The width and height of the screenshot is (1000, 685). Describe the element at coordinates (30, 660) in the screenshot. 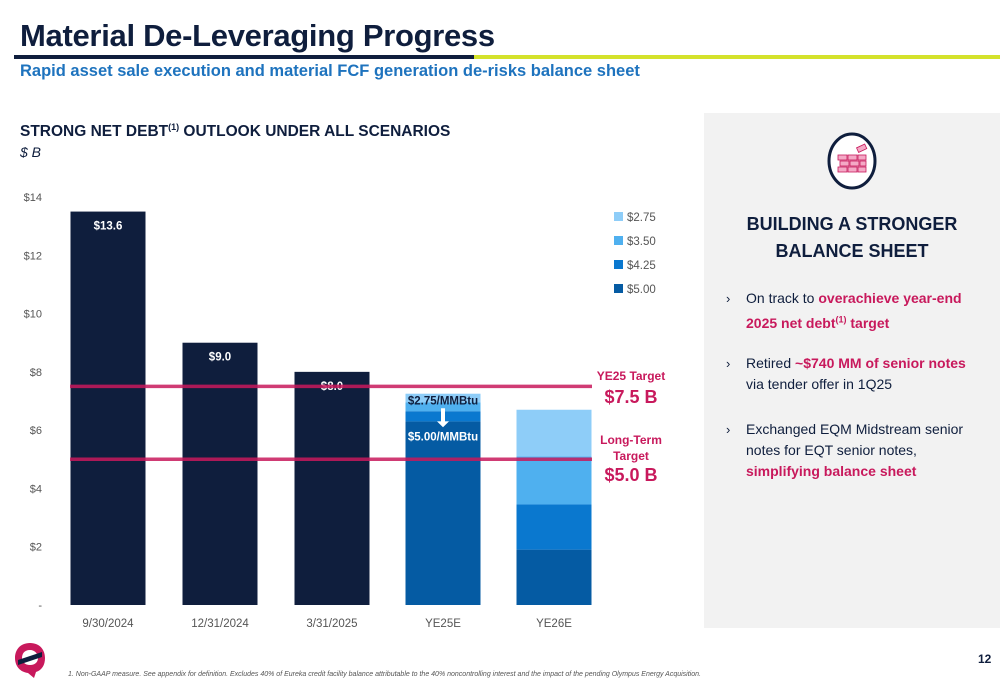

I see `company-logo` at that location.